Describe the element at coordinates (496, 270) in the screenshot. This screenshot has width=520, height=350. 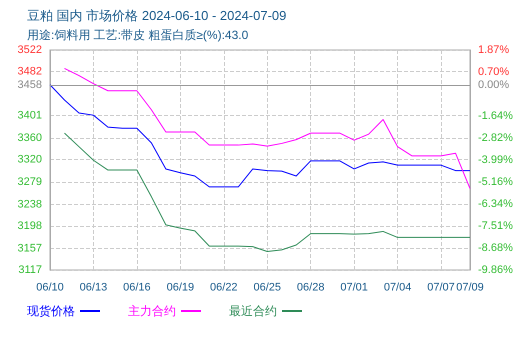
I see `y2-tick-label: -9.86%` at that location.